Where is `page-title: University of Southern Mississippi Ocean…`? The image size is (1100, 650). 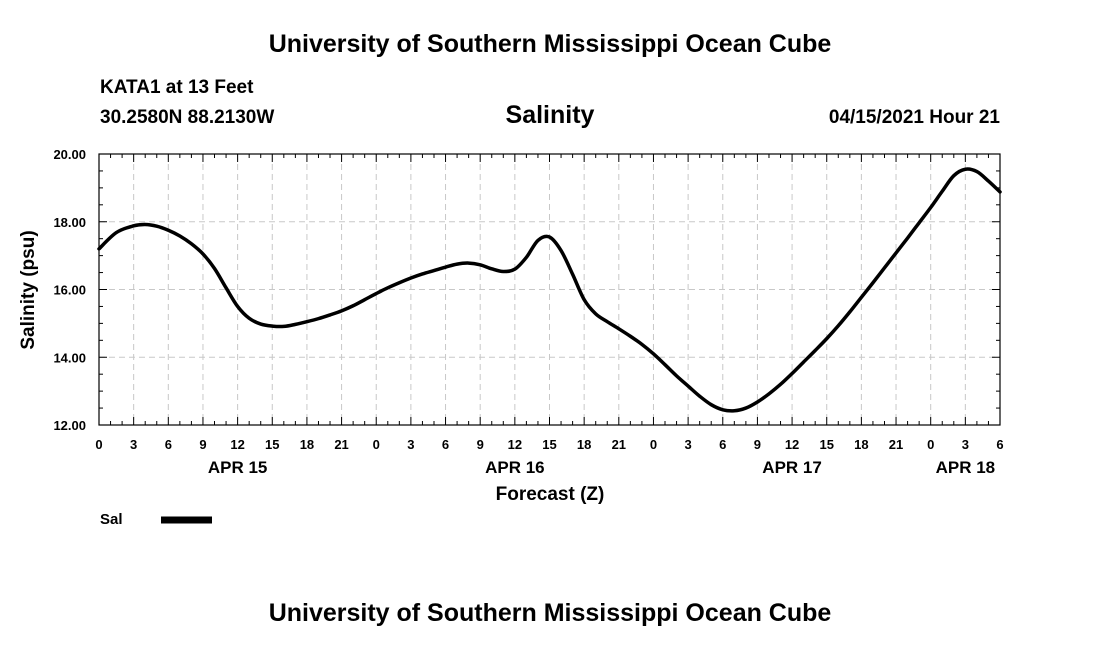 page-title: University of Southern Mississippi Ocean… is located at coordinates (550, 44).